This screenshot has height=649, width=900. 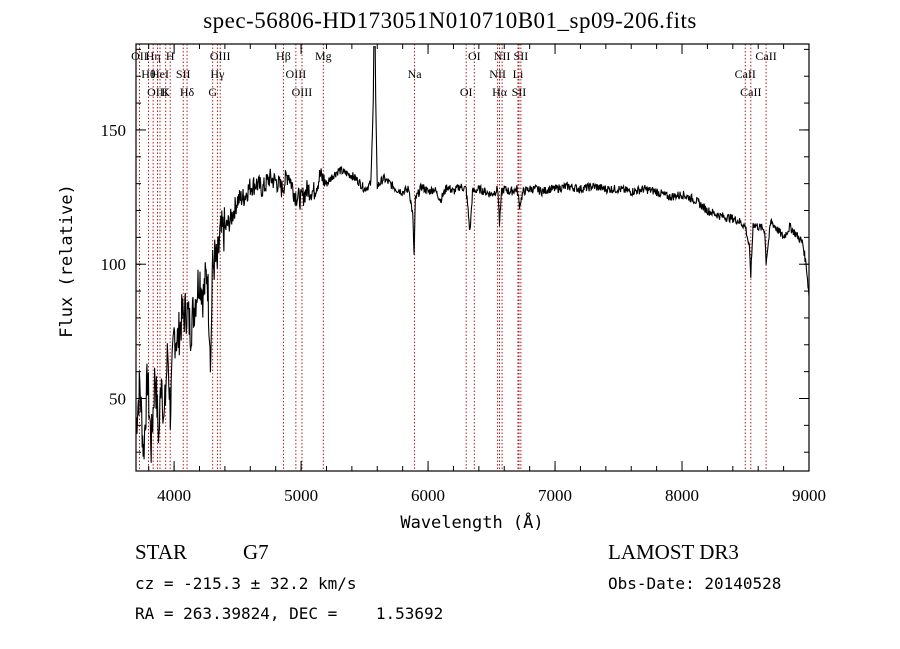 I want to click on coordinates: RA = 263.39824, DEC = 1.53692, so click(x=289, y=613).